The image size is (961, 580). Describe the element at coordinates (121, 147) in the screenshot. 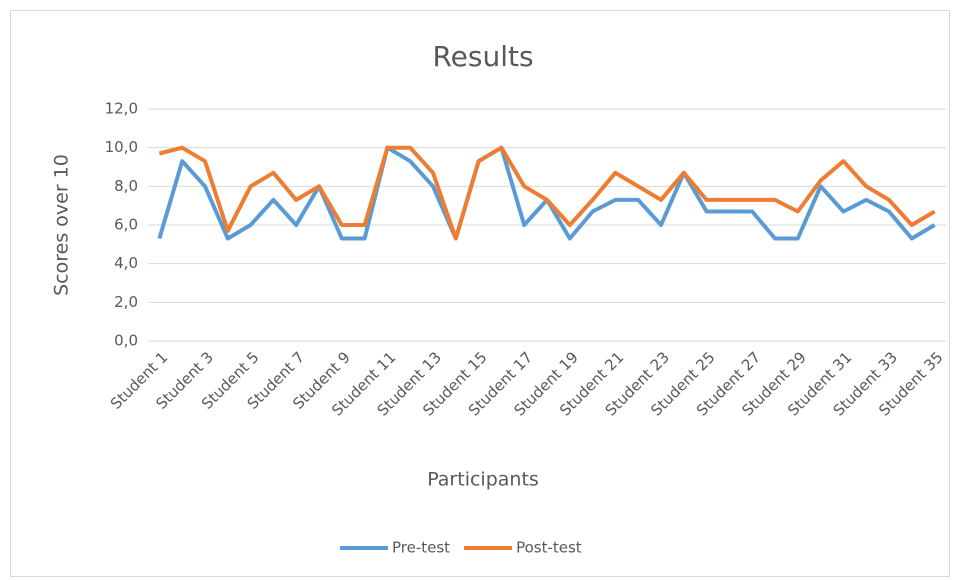

I see `y-tick-label: 10,0` at that location.